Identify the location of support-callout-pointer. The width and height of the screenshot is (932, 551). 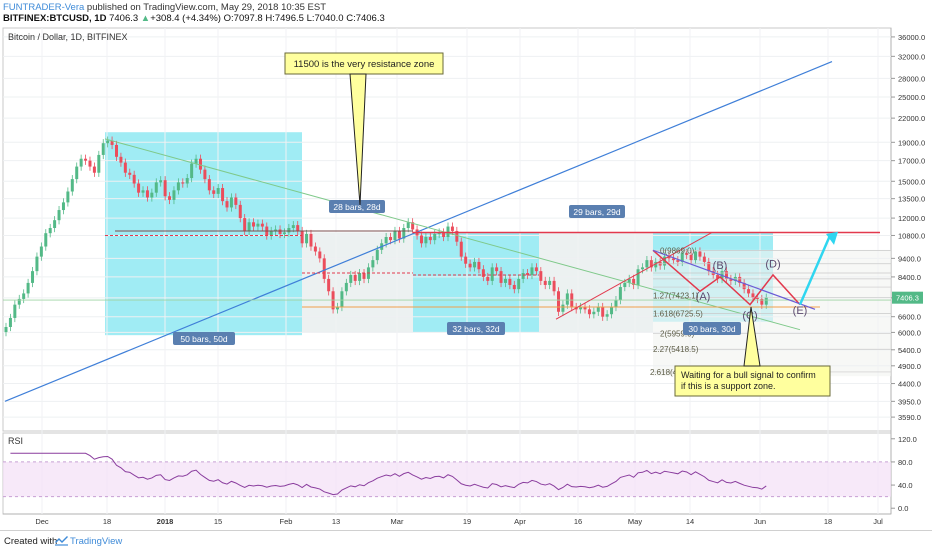
(752, 336).